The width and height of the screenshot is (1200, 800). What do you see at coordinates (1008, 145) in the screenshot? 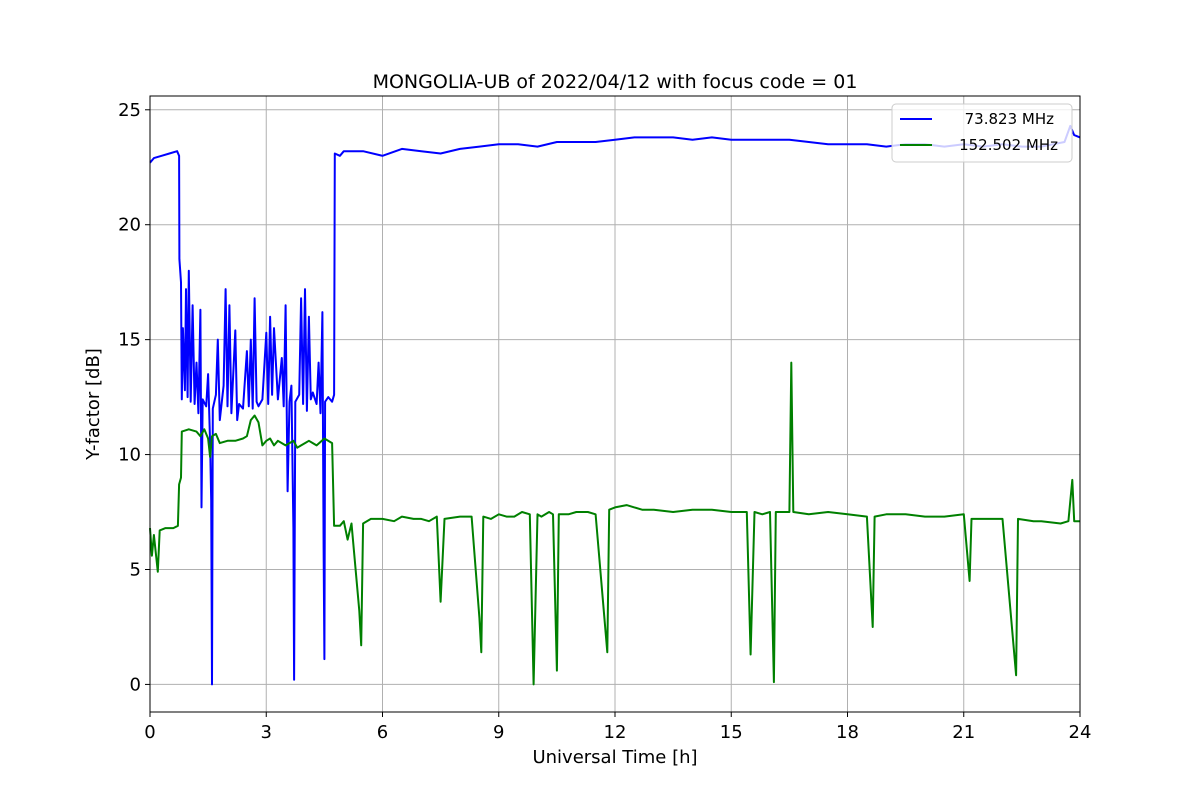
I see `legend-label-152mhz: 152.502 MHz` at bounding box center [1008, 145].